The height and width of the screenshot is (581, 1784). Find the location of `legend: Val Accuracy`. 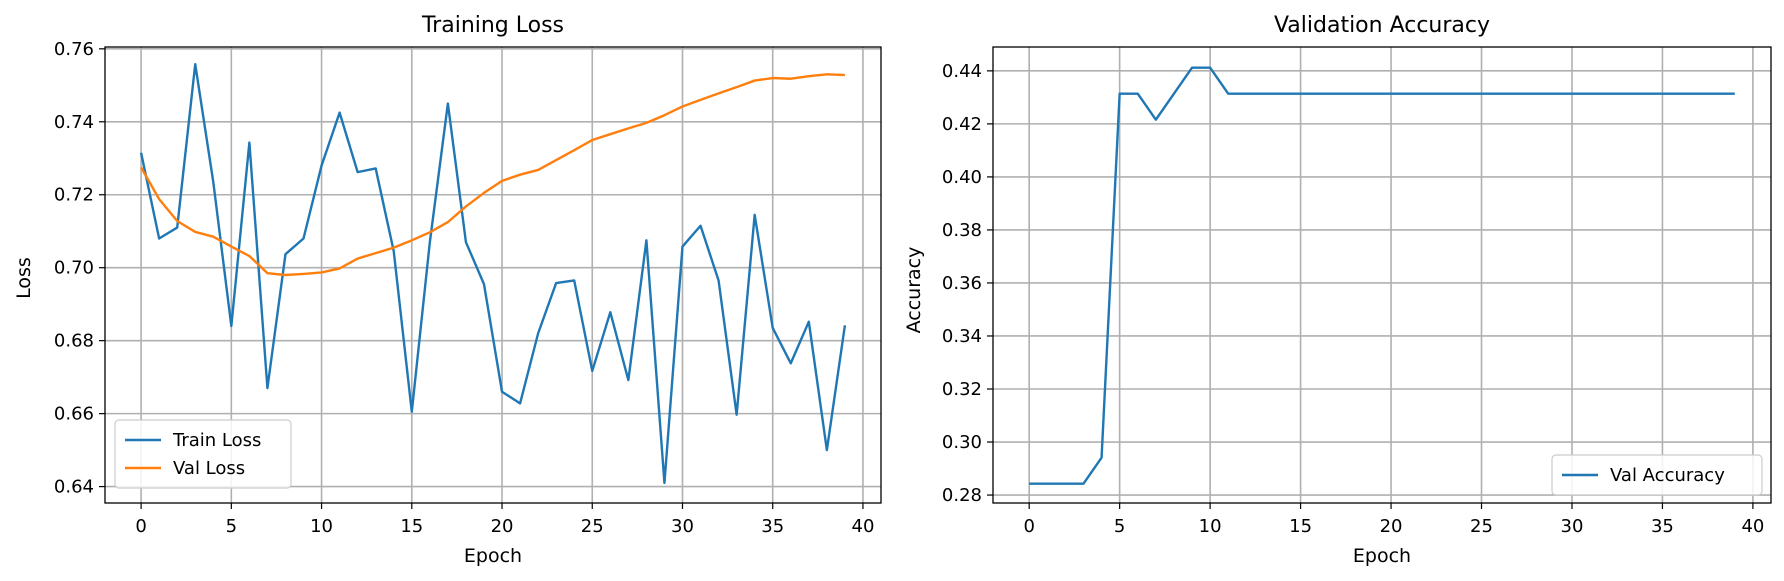

legend: Val Accuracy is located at coordinates (1657, 475).